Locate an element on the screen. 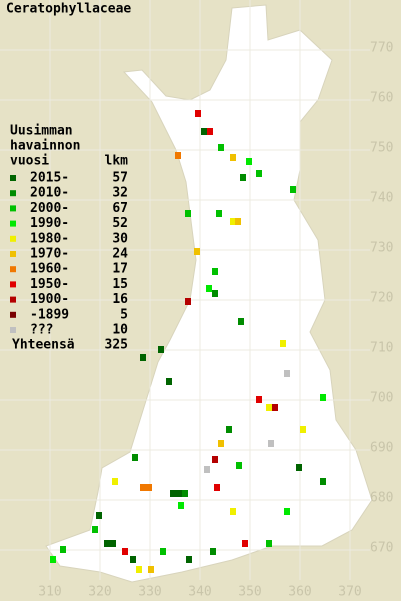 The width and height of the screenshot is (401, 601). legend-count: 5 is located at coordinates (124, 314).